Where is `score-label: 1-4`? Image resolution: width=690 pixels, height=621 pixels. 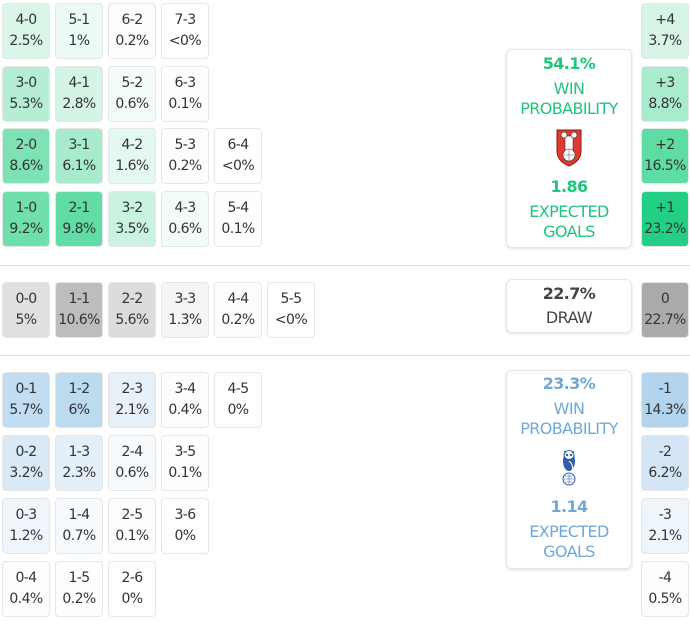 score-label: 1-4 is located at coordinates (79, 515).